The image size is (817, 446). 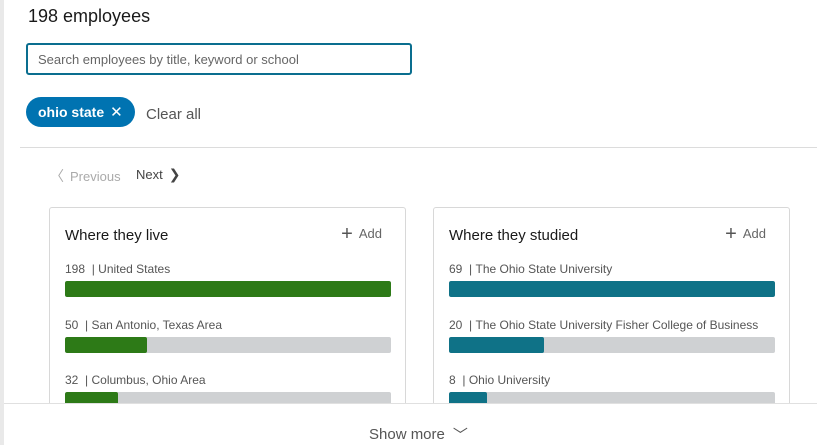 I want to click on row-label: 32 | Columbus, Ohio Area, so click(x=135, y=380).